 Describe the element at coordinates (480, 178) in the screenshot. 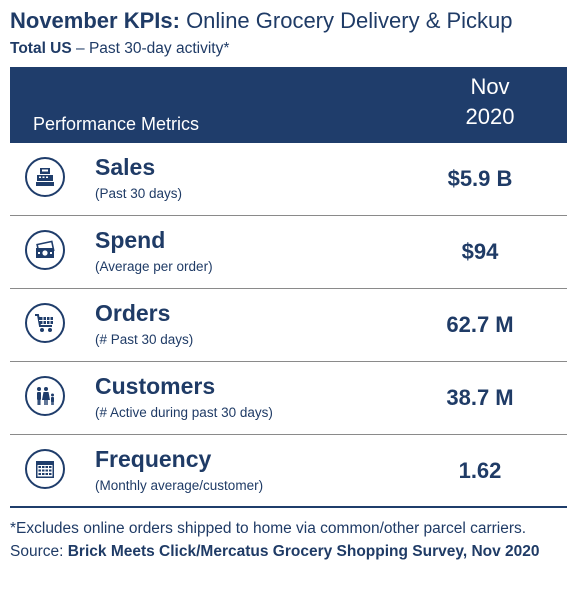

I see `row-value: $5.9 B` at that location.